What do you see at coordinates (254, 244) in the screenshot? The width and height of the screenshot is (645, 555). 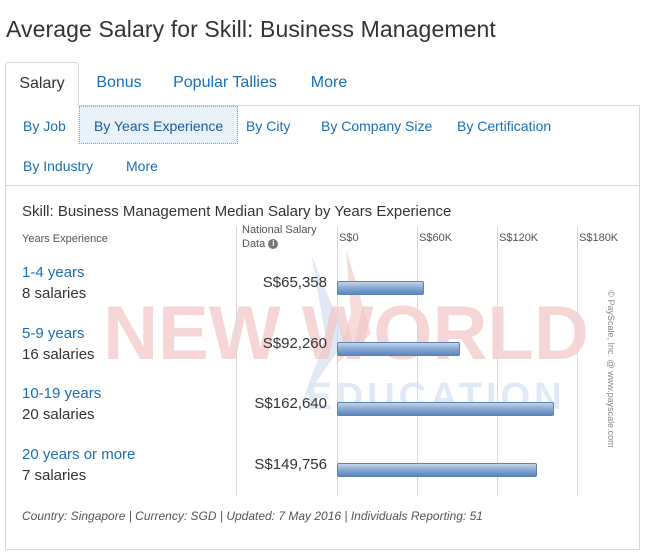 I see `national-salary-header-data: Data` at bounding box center [254, 244].